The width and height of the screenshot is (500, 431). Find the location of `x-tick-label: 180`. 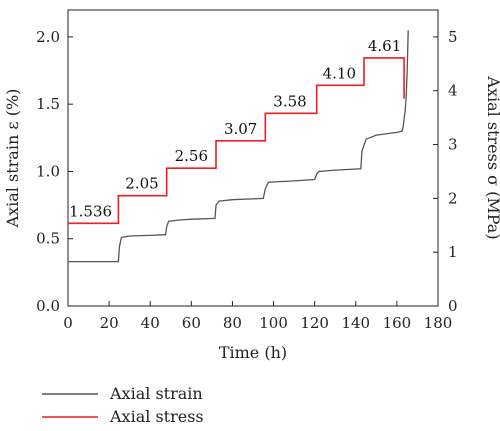

x-tick-label: 180 is located at coordinates (438, 323).